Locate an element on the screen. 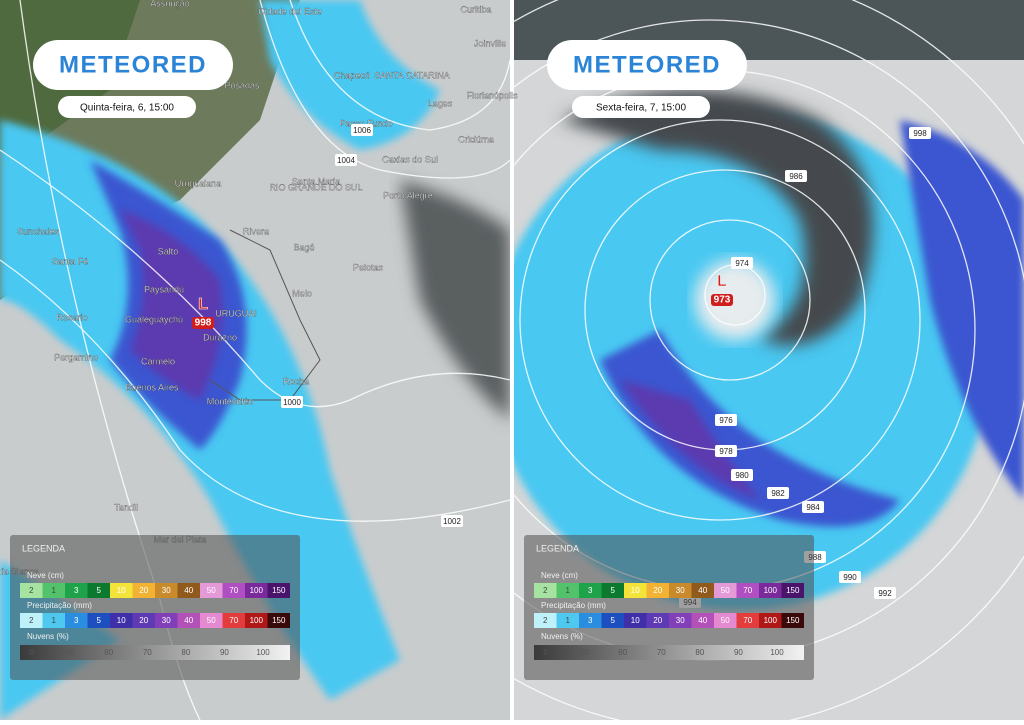 This screenshot has height=725, width=1024. isobar-label: 1002 is located at coordinates (452, 521).